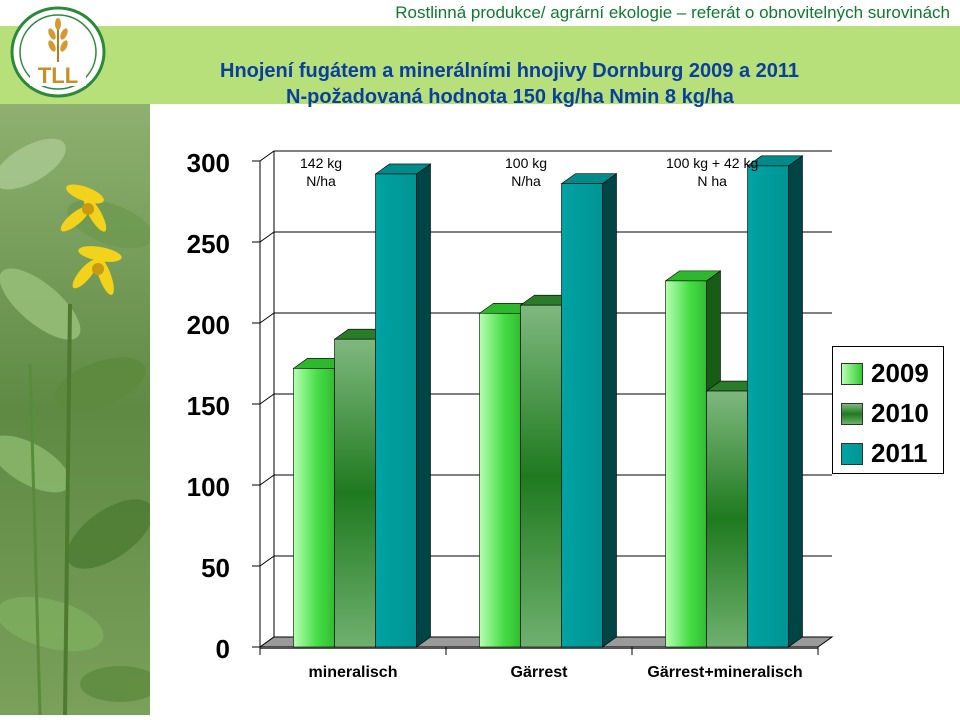  I want to click on y-tick-label: 50, so click(215, 568).